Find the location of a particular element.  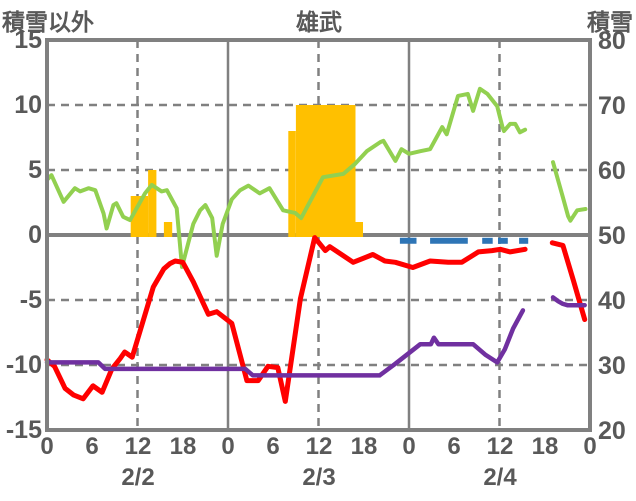

right-axis-tick-label: 60 is located at coordinates (612, 171).